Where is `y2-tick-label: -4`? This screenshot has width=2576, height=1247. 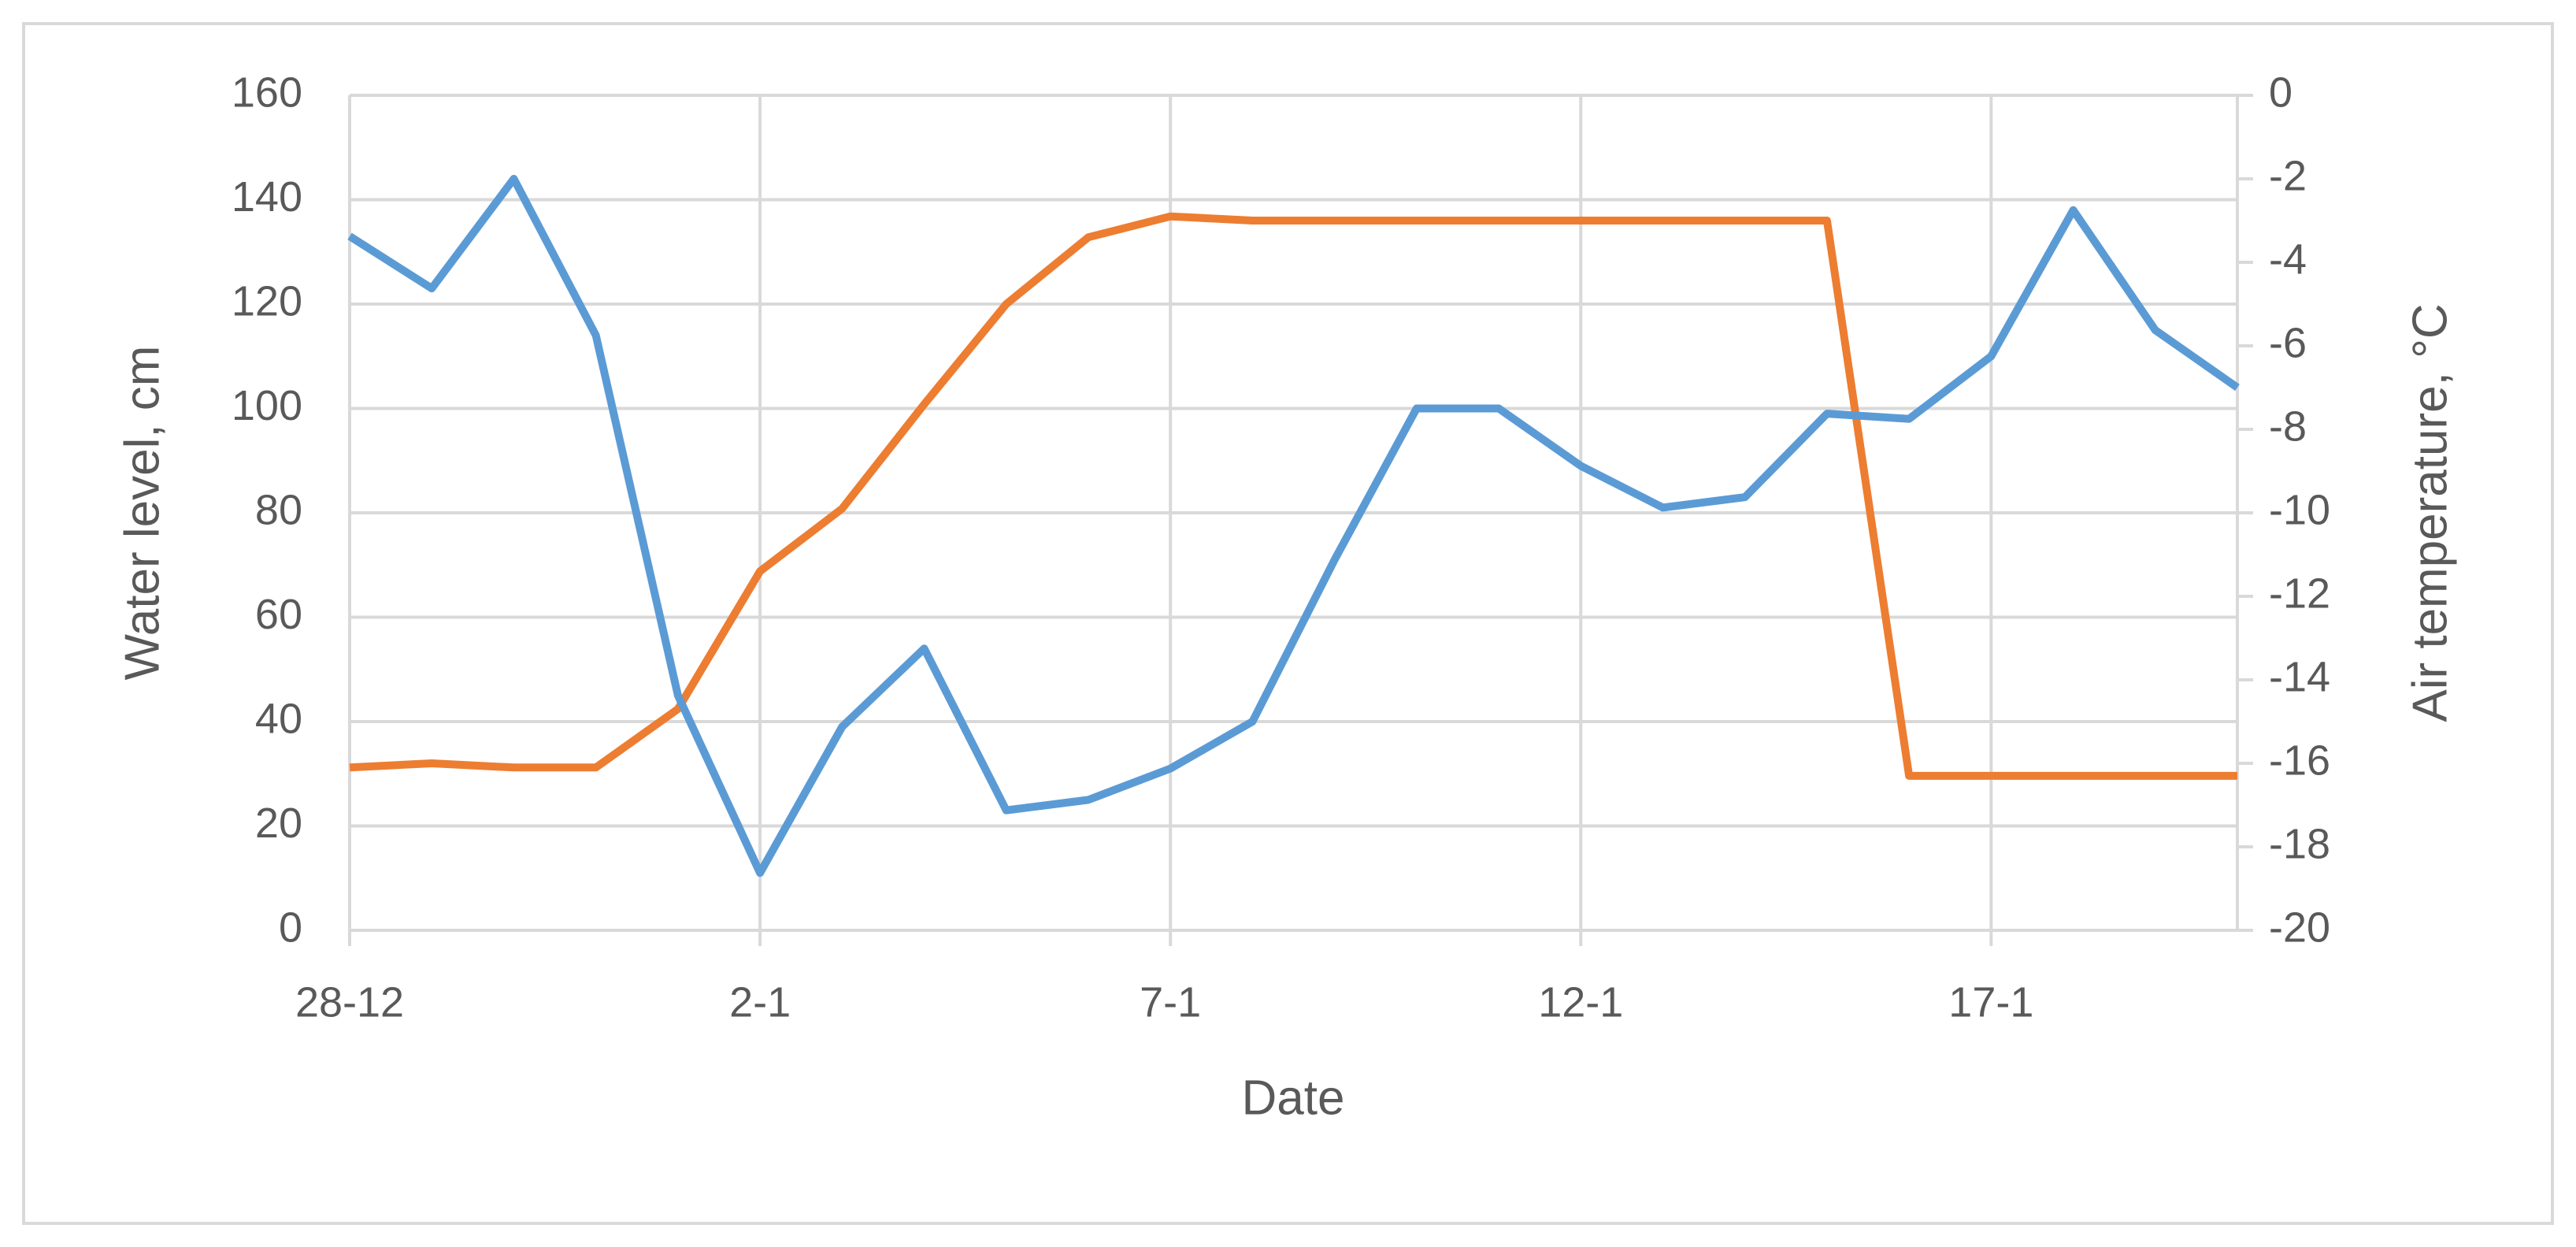 y2-tick-label: -4 is located at coordinates (2288, 259).